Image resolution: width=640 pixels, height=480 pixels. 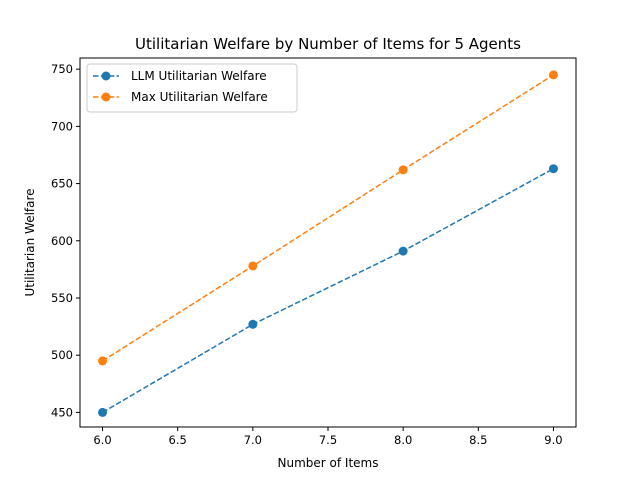 What do you see at coordinates (328, 440) in the screenshot?
I see `x-tick-label: 7.5` at bounding box center [328, 440].